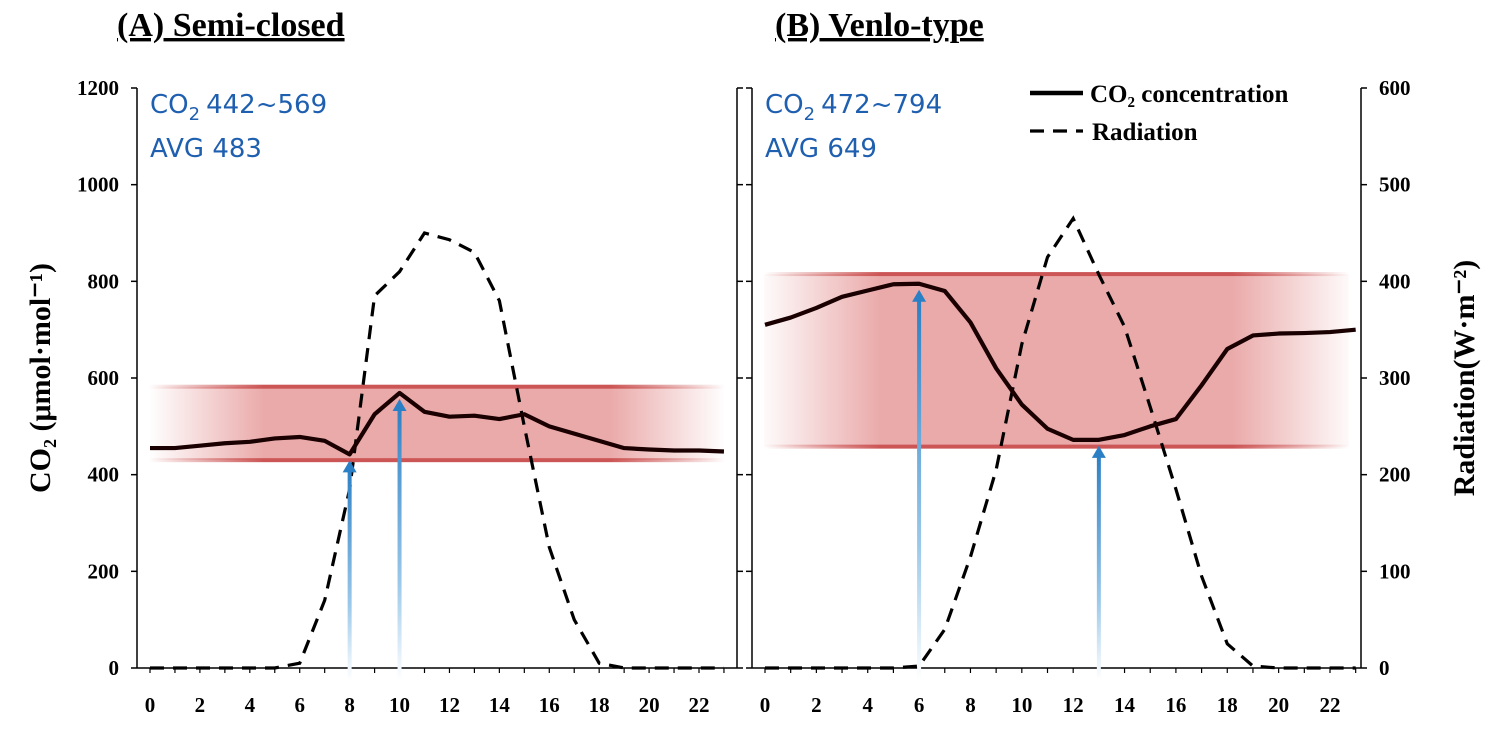  I want to click on x-tick-label-b: 14, so click(1125, 705).